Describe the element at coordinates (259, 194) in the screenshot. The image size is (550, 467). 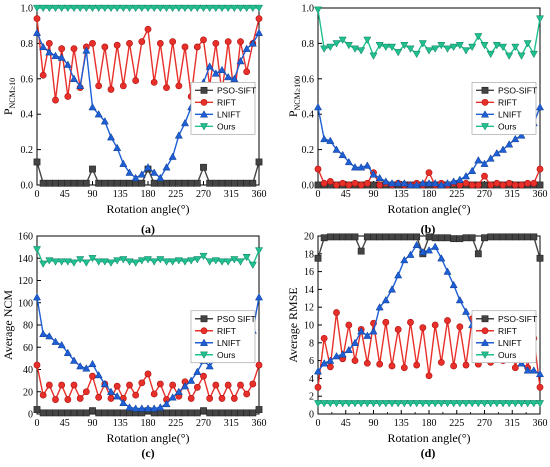
I see `panel-a-xtick-label: 360` at that location.